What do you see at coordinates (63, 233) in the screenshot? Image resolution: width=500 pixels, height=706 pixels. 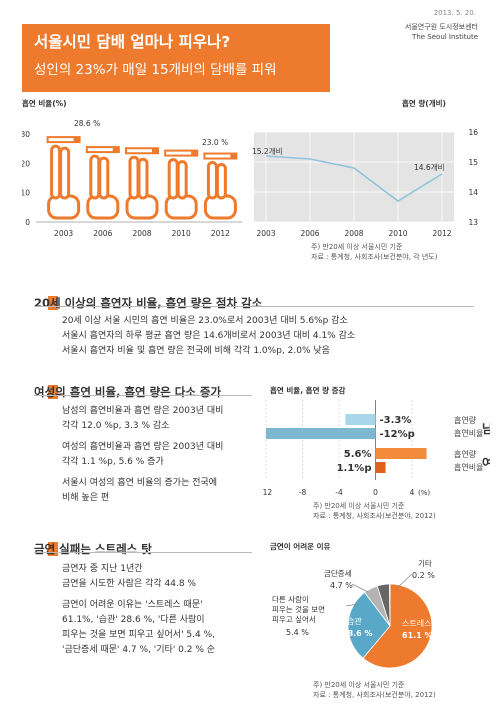 I see `chart1-x-label: 2003` at bounding box center [63, 233].